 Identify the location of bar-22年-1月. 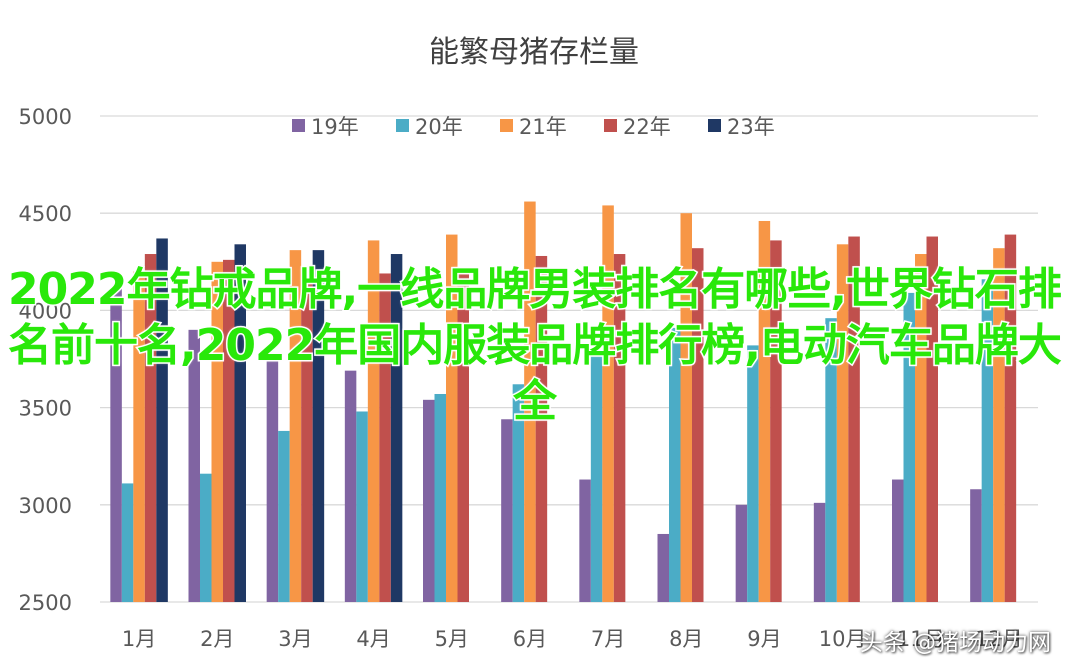
(150, 428).